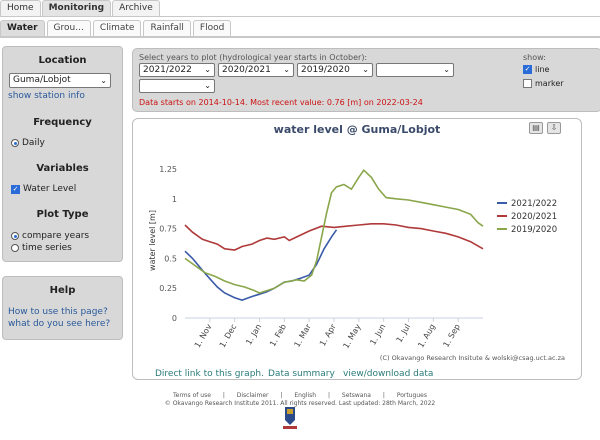 This screenshot has height=440, width=600. What do you see at coordinates (290, 418) in the screenshot?
I see `university-logo` at bounding box center [290, 418].